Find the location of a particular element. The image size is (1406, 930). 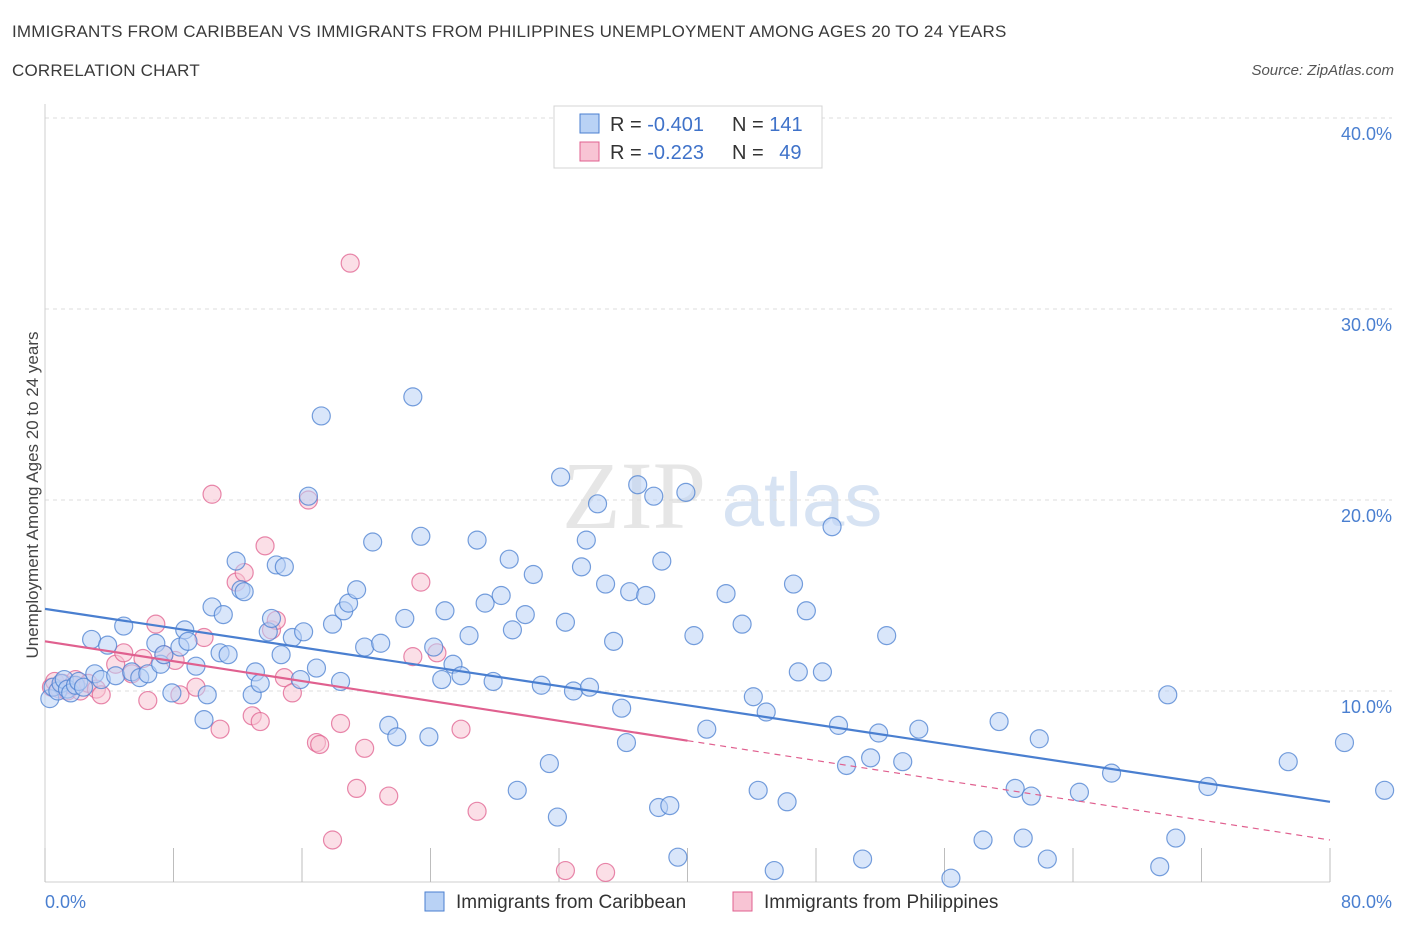

stats-n-label-caribbean: N = is located at coordinates (750, 125).